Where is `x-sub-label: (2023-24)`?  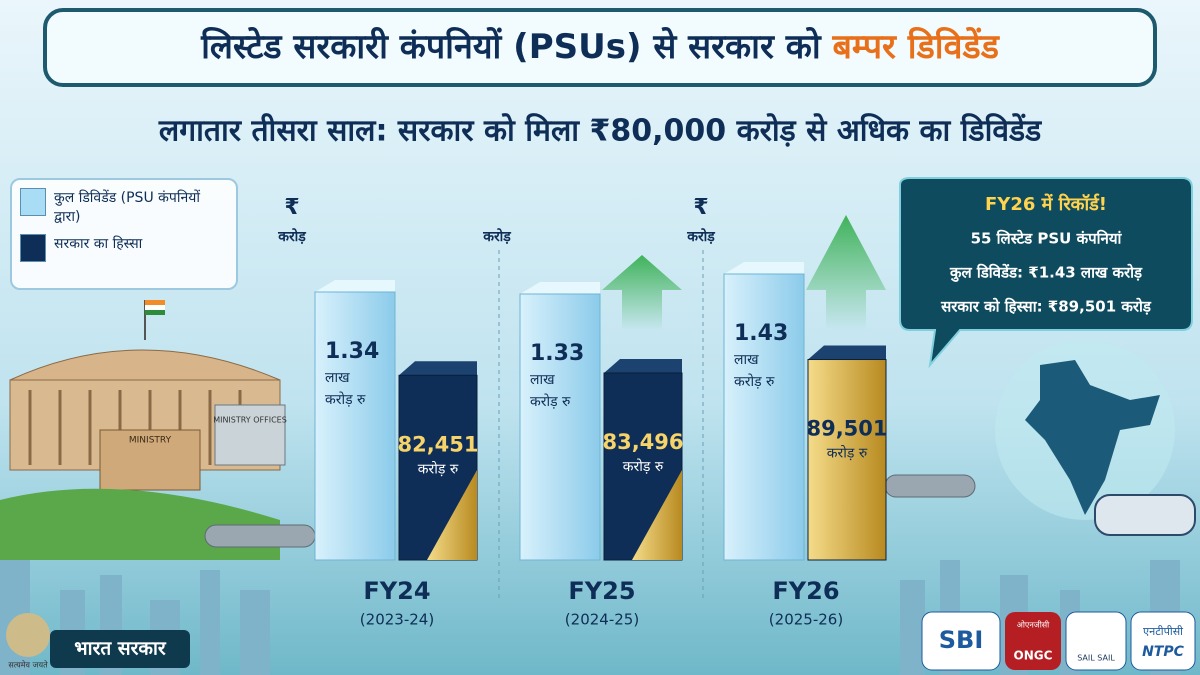
x-sub-label: (2023-24) is located at coordinates (397, 620).